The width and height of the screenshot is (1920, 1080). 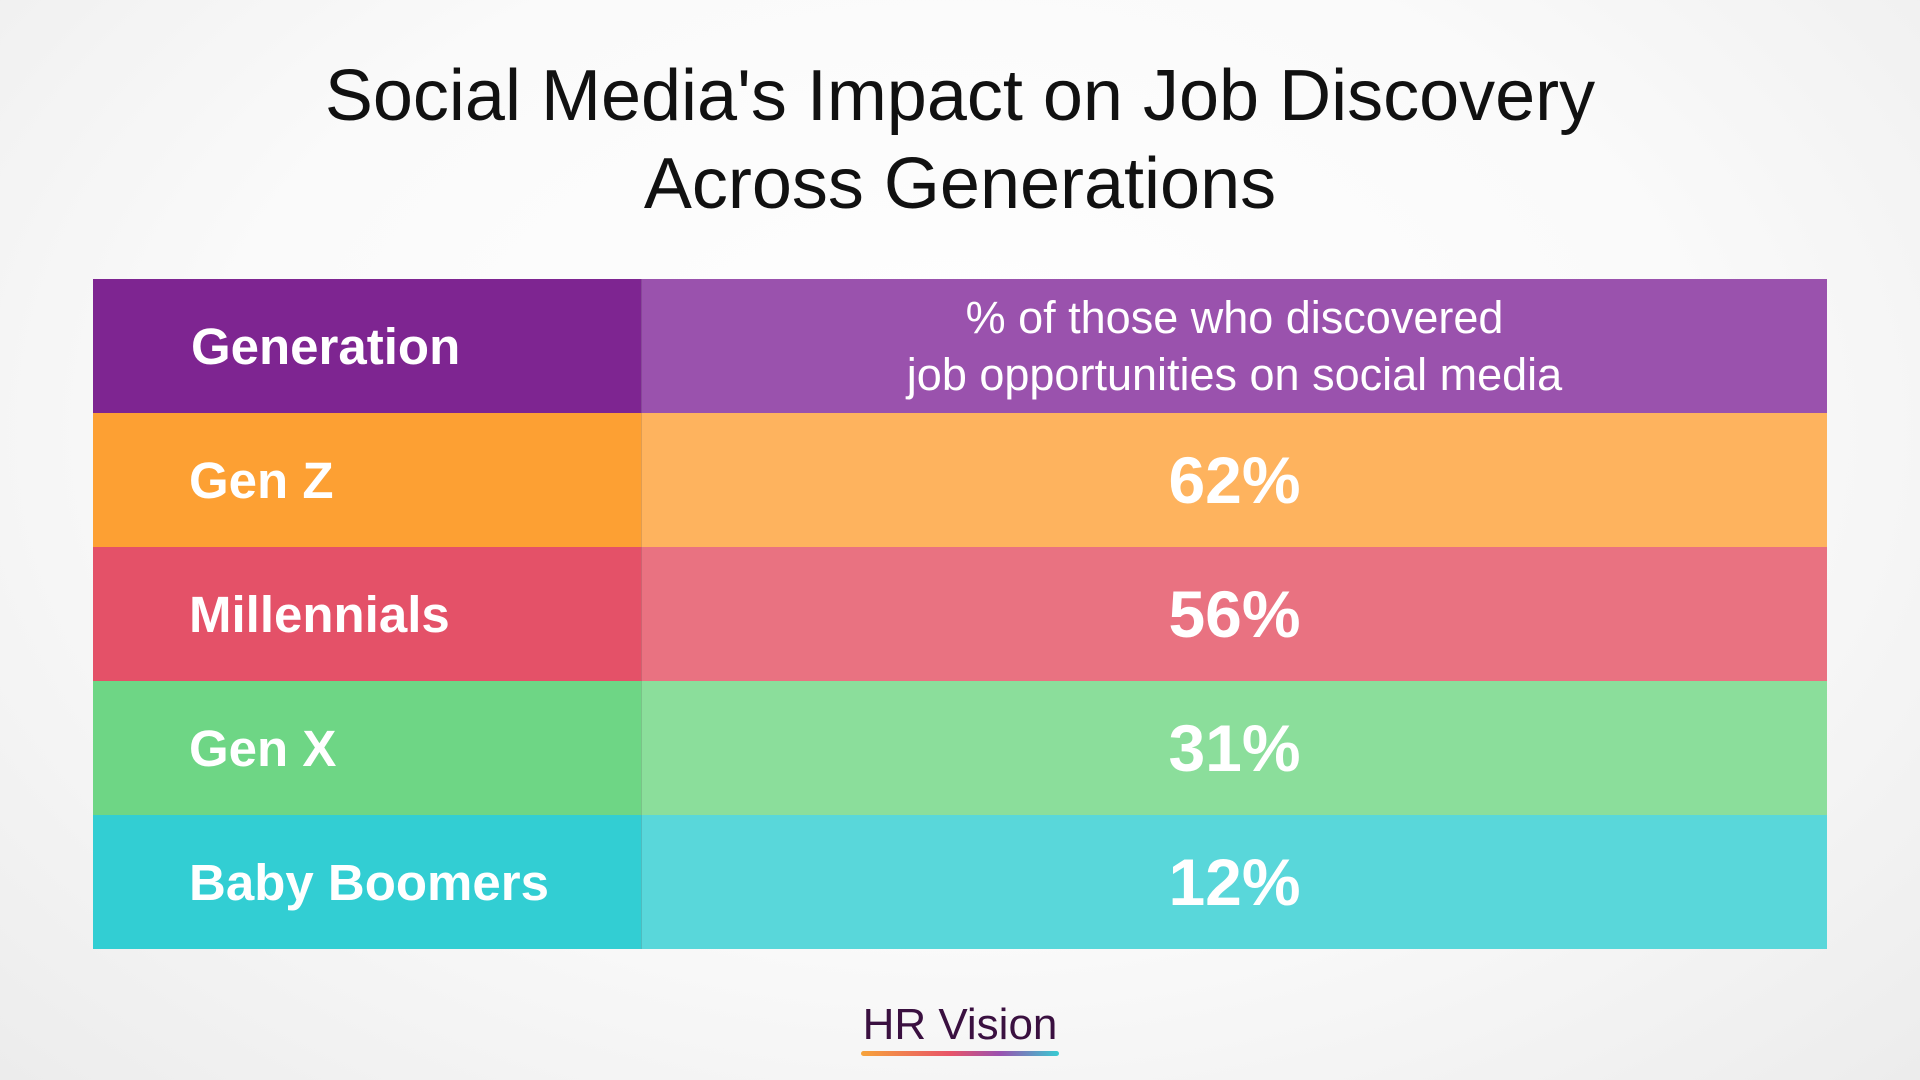 I want to click on brand-underline, so click(x=960, y=1053).